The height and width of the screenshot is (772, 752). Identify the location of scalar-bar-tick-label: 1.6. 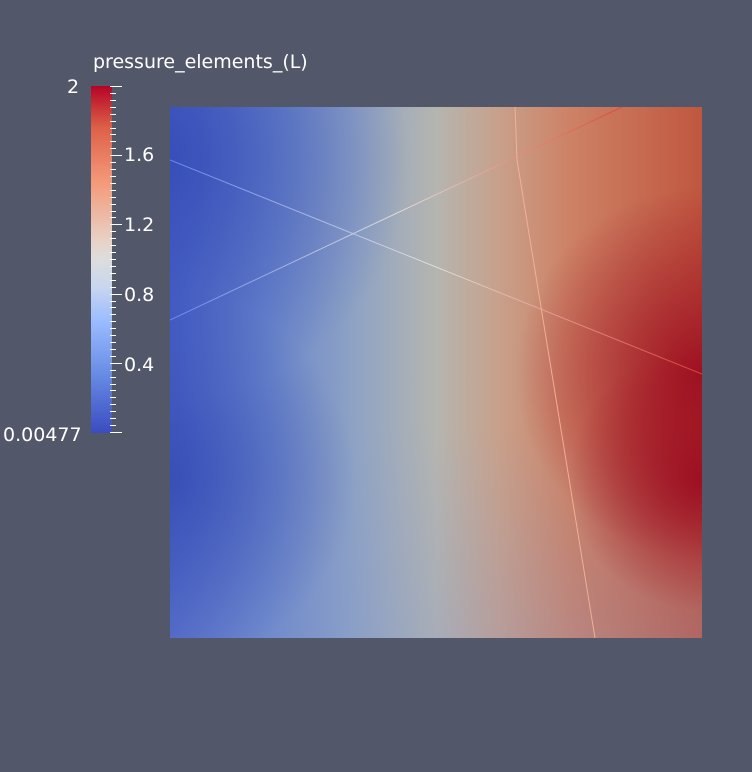
(139, 155).